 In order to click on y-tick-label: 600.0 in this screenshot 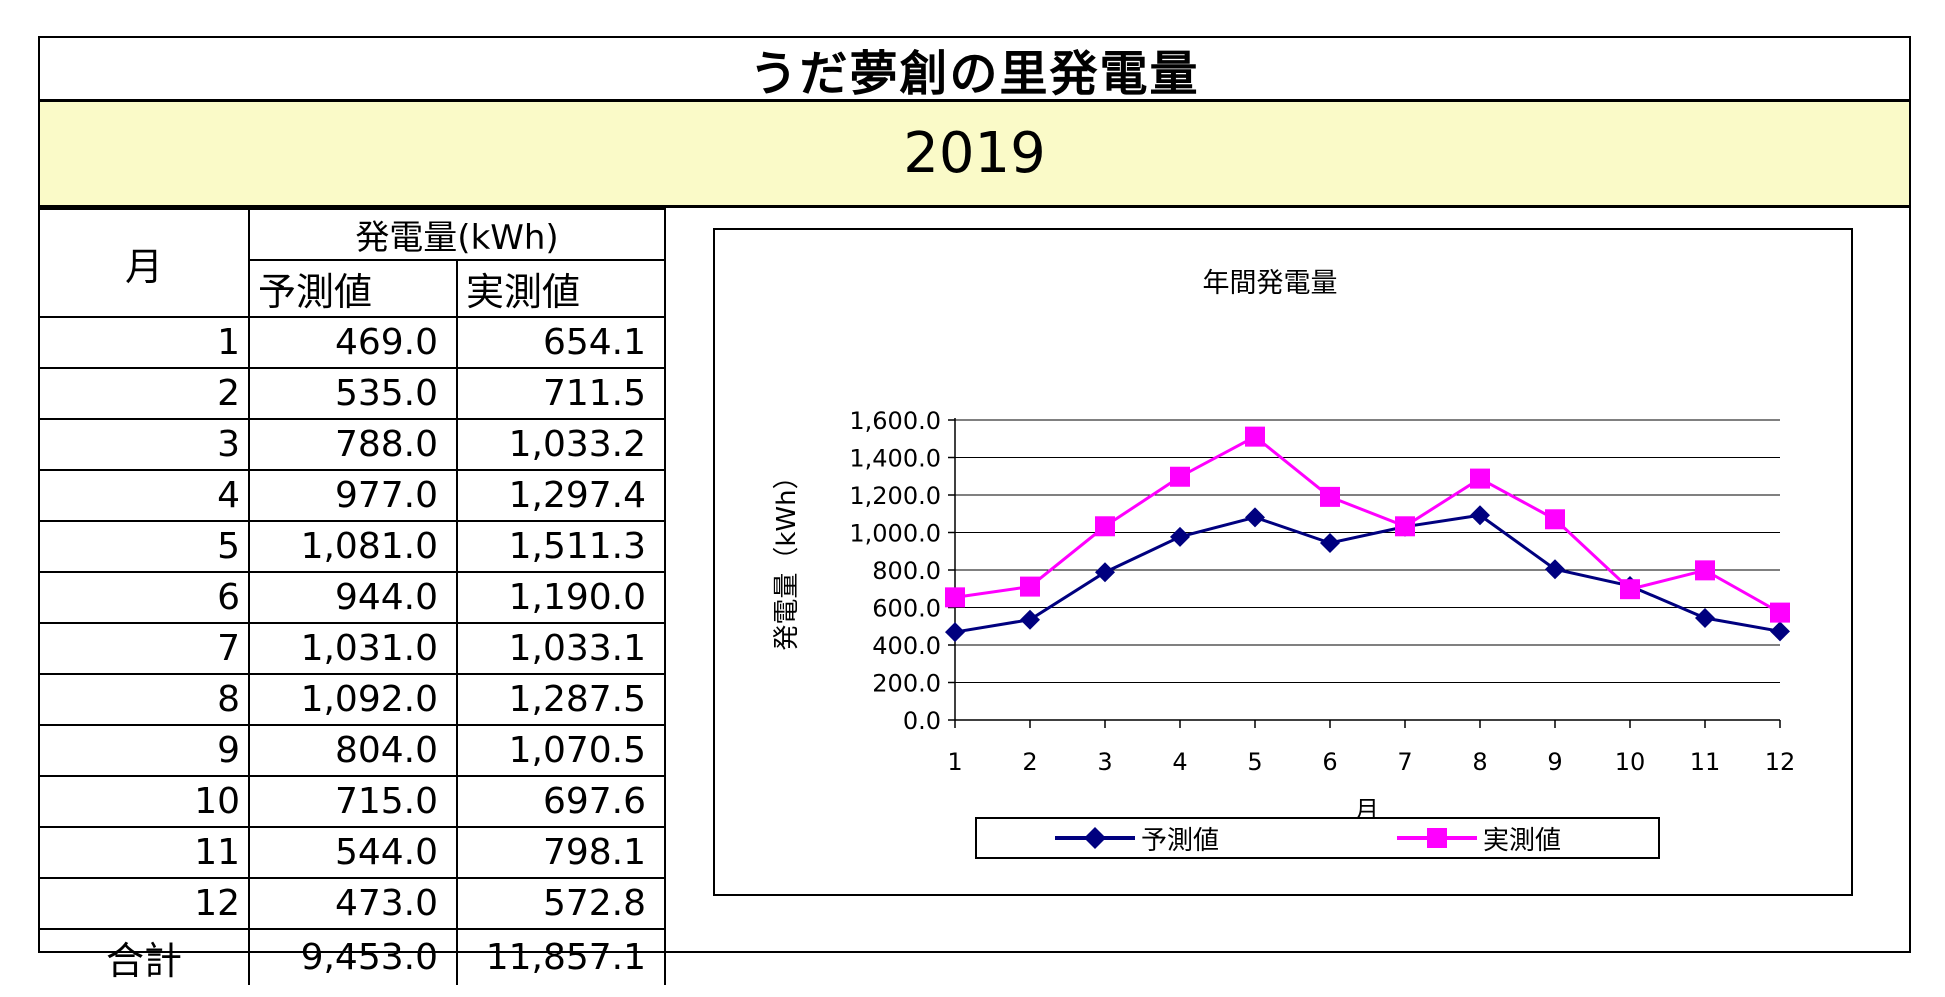, I will do `click(906, 609)`.